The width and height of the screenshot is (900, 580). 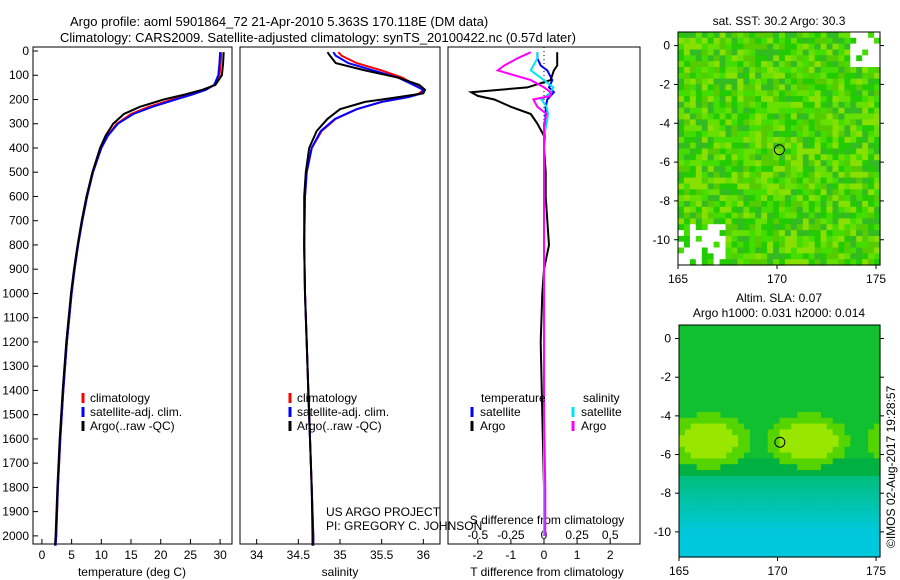 What do you see at coordinates (19, 269) in the screenshot?
I see `depth-tick-label: 900` at bounding box center [19, 269].